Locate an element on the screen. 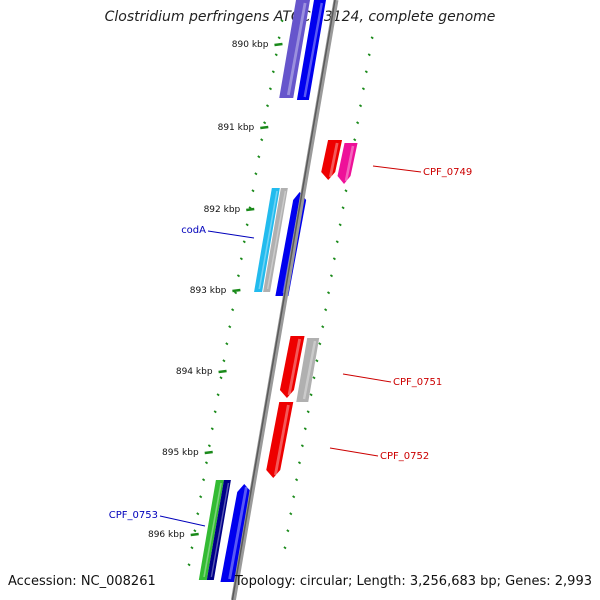 The image size is (600, 600). gene-red-0749a-body is located at coordinates (332, 160).